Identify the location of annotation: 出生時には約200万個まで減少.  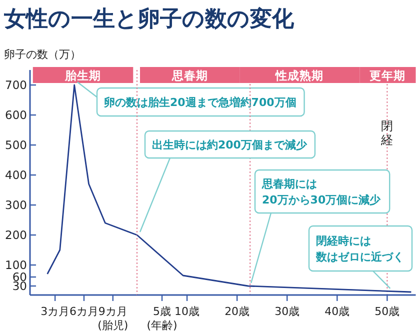
(230, 145).